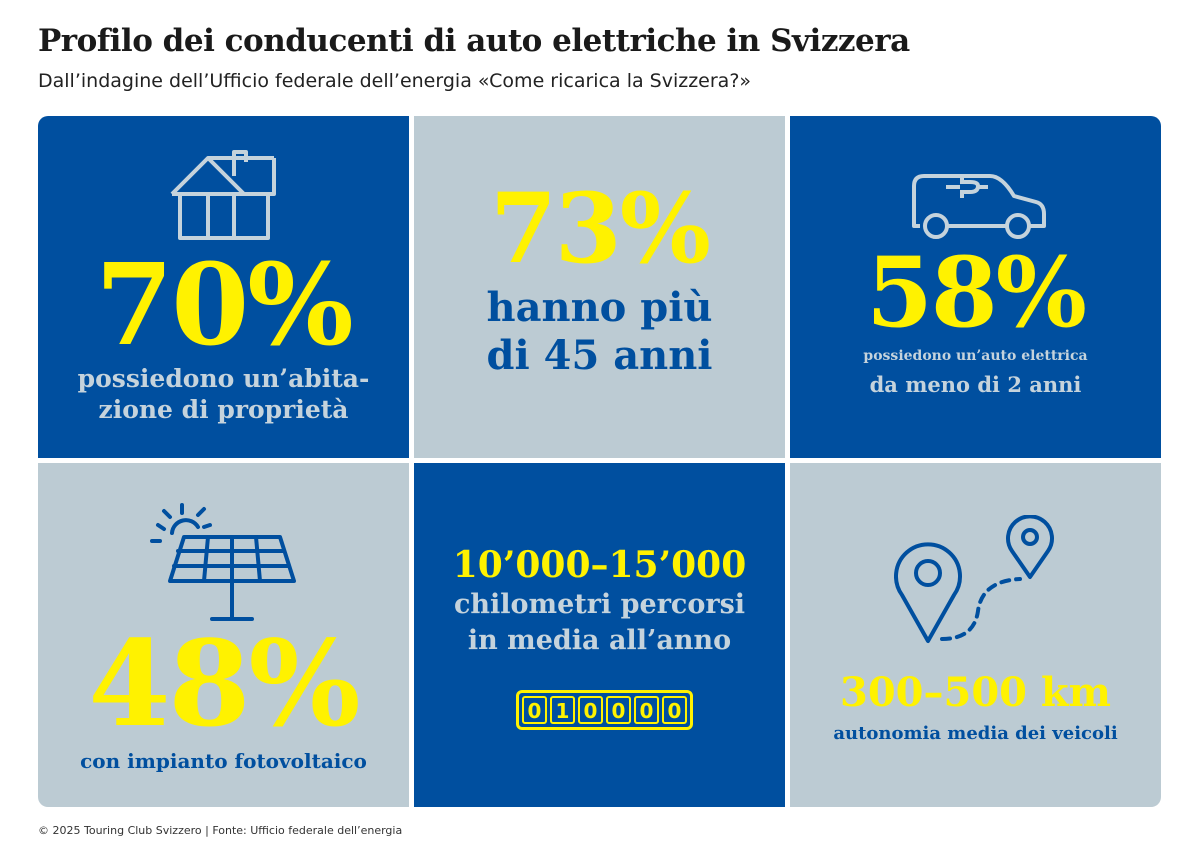  What do you see at coordinates (975, 384) in the screenshot?
I see `tile-label-line2: da meno di 2 anni` at bounding box center [975, 384].